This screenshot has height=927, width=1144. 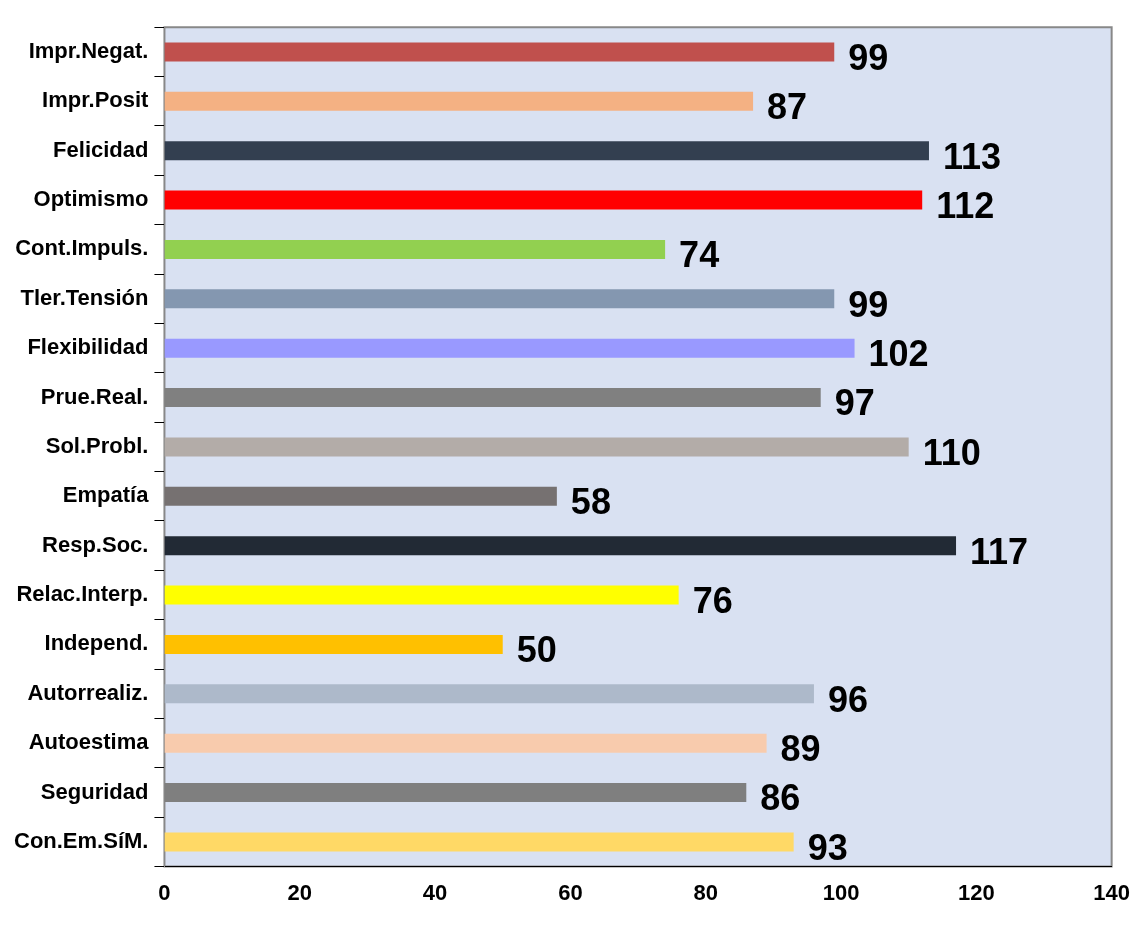 I want to click on data-label: 110, so click(x=951, y=452).